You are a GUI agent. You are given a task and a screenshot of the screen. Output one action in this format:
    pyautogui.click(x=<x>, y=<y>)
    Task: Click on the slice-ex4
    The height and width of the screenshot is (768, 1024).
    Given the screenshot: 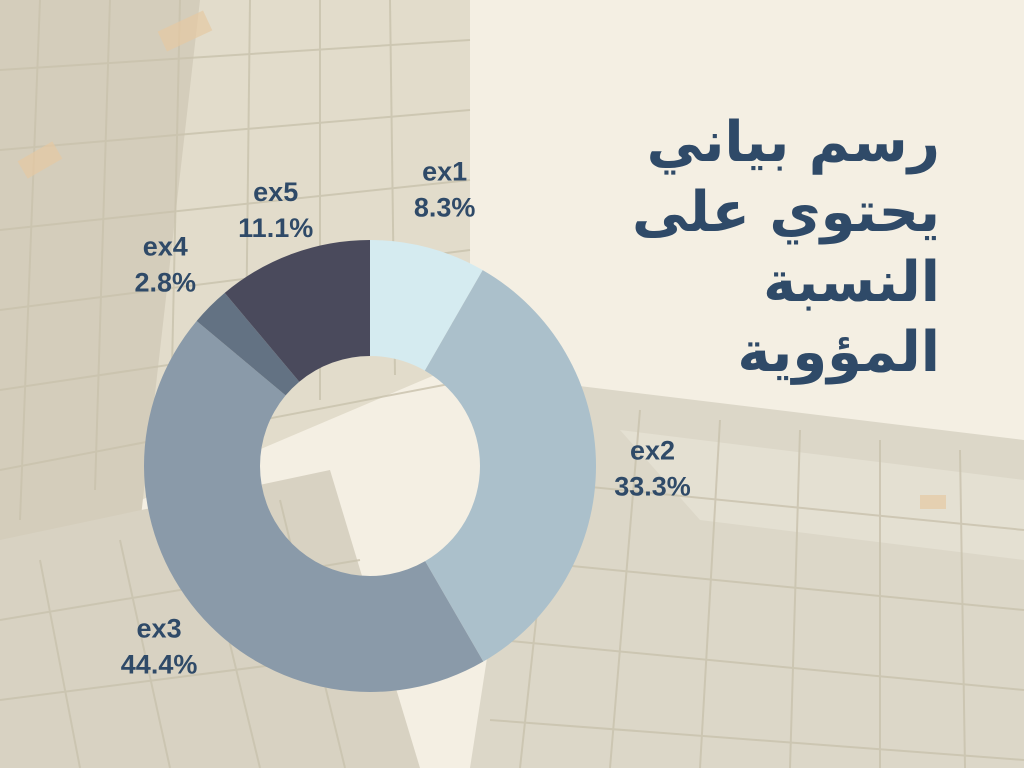 What is the action you would take?
    pyautogui.click(x=248, y=344)
    